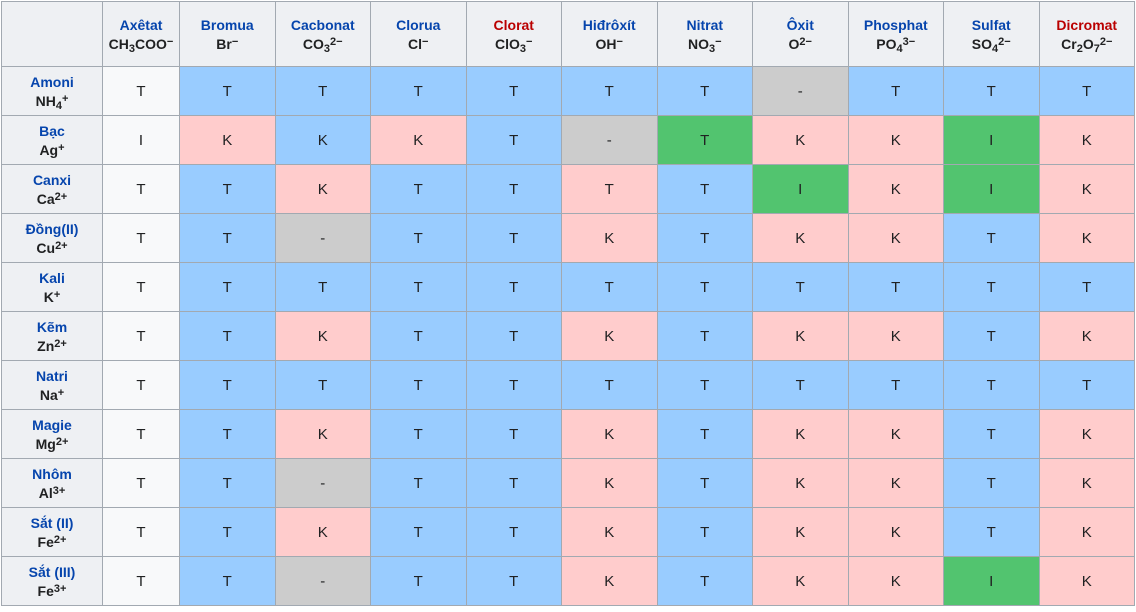 The width and height of the screenshot is (1136, 612). What do you see at coordinates (52, 198) in the screenshot?
I see `cation-formula-canxi: Ca2+` at bounding box center [52, 198].